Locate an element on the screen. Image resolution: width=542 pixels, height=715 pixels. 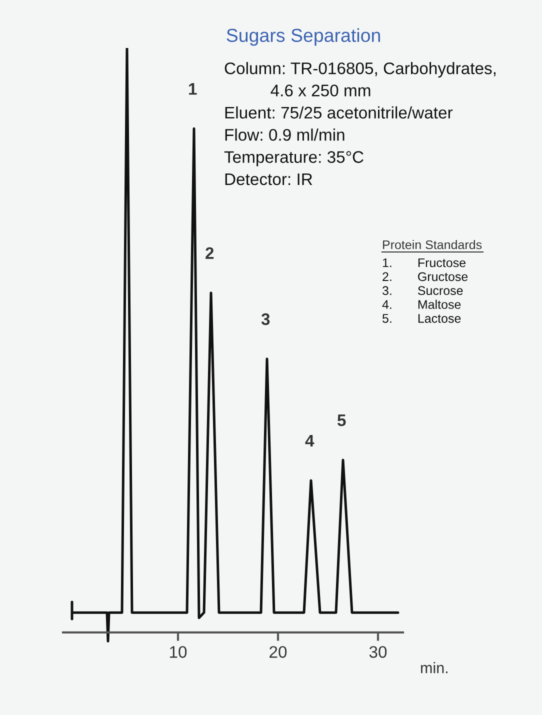
annotation: 1. Fructose 2. Gructose 3. Sucrose 4. Maltose 5. Lactose is located at coordinates (425, 290).